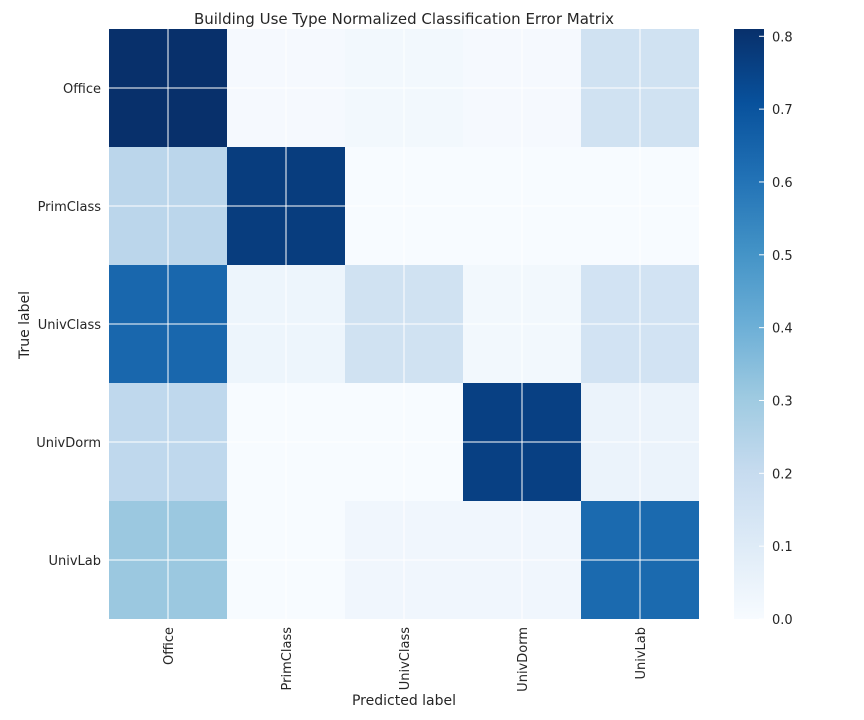 This screenshot has width=864, height=720. What do you see at coordinates (82, 89) in the screenshot?
I see `y-tick-label: Office` at bounding box center [82, 89].